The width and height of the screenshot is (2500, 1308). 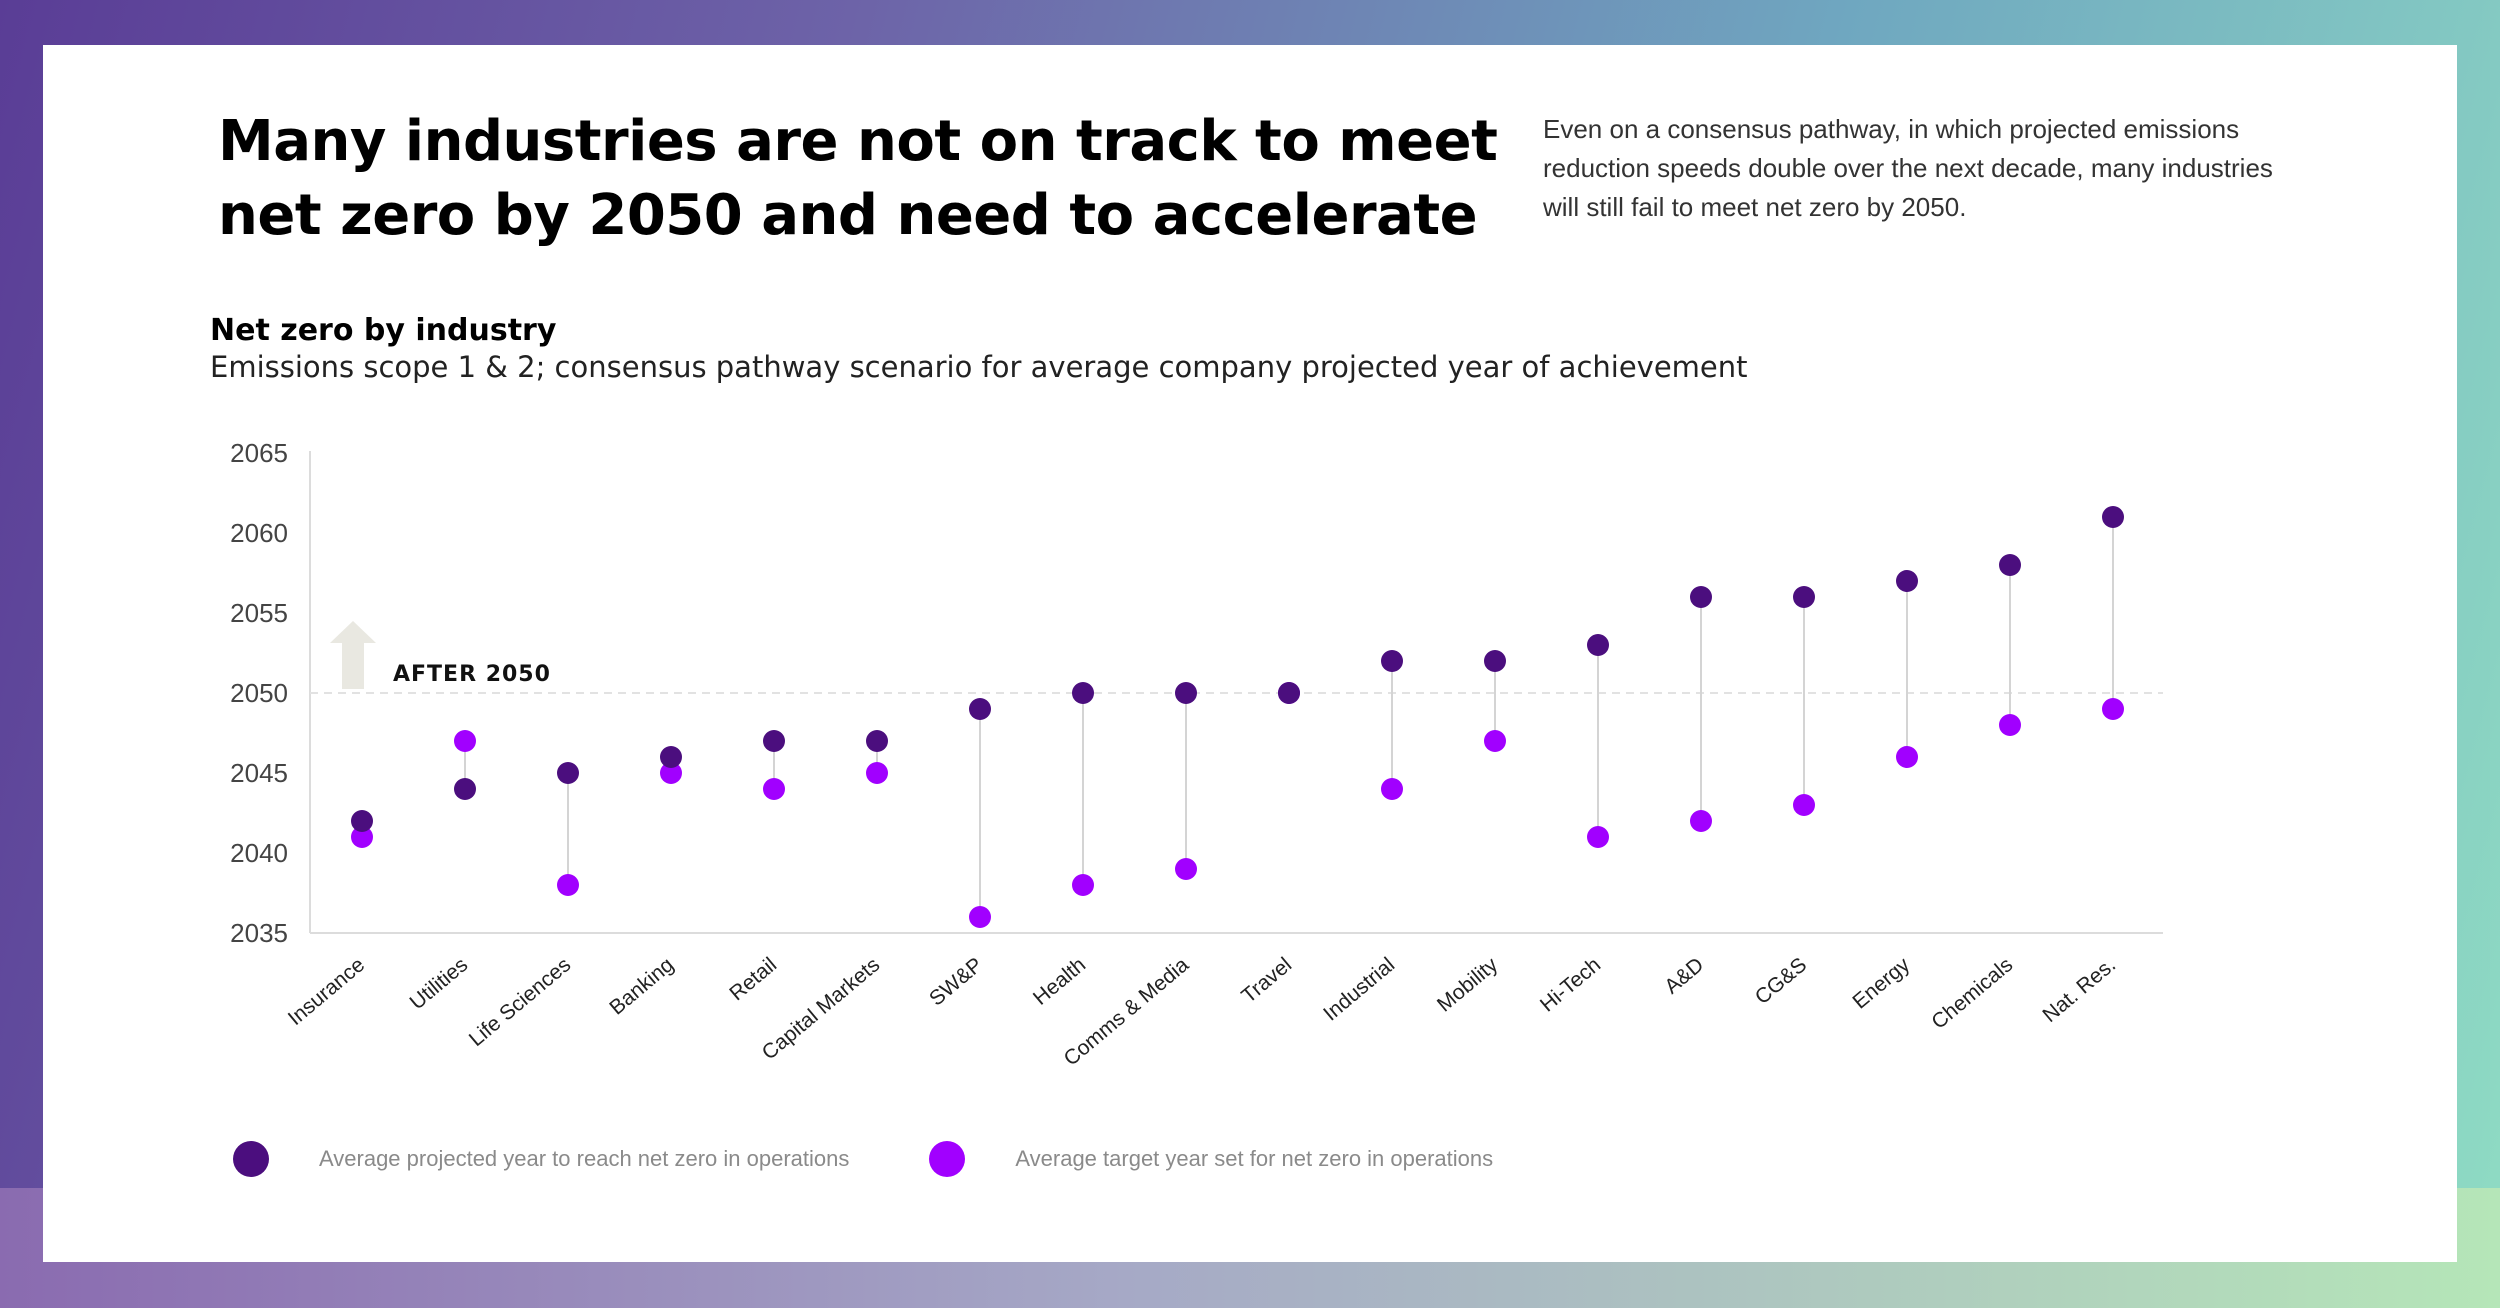 I want to click on x-category-label: Industrial, so click(x=1359, y=989).